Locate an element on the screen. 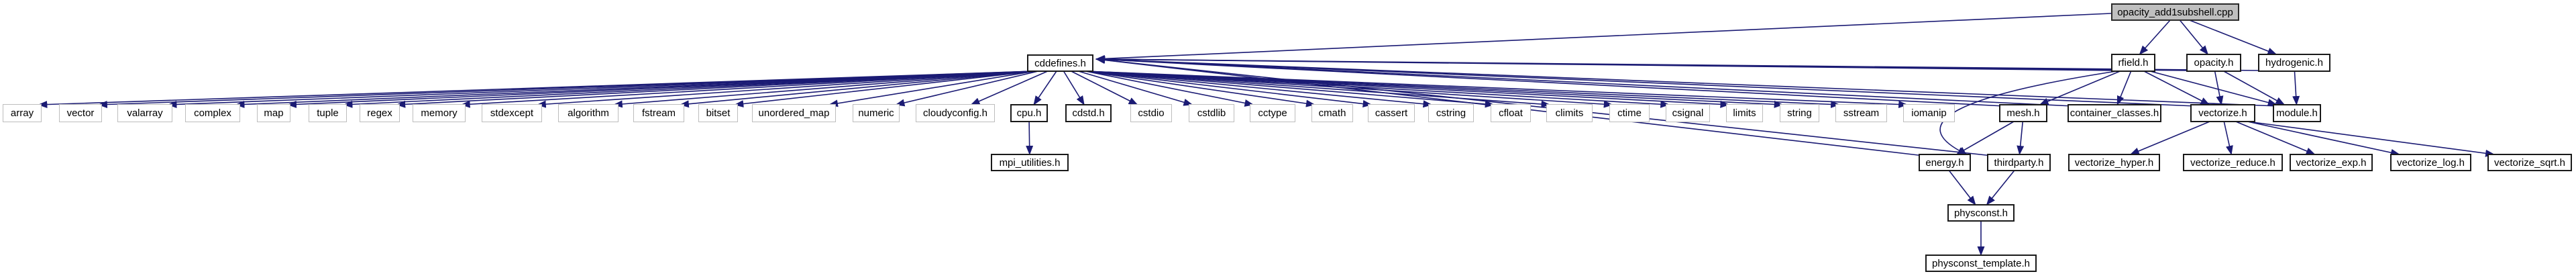 Image resolution: width=2576 pixels, height=276 pixels. node-numeric: numeric is located at coordinates (876, 113).